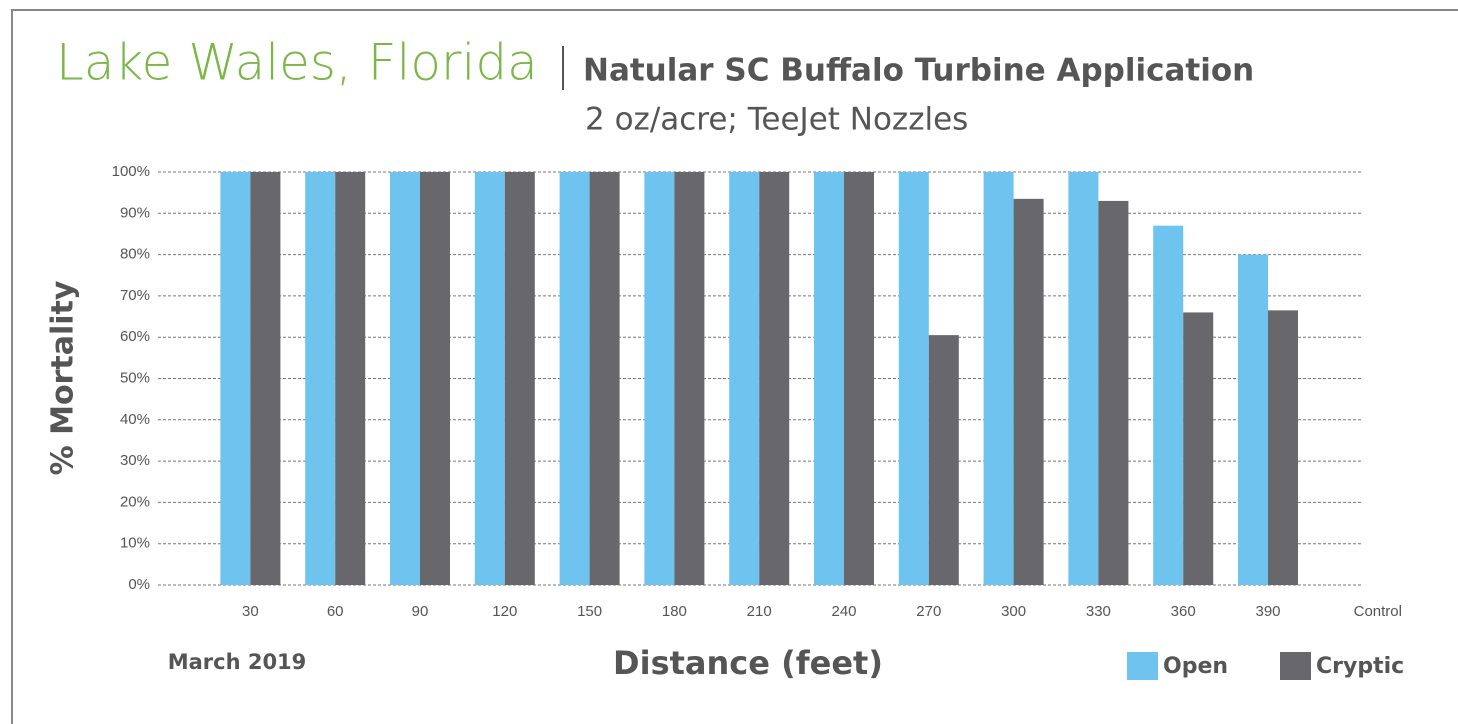  I want to click on y-tick-label: 70%, so click(135, 295).